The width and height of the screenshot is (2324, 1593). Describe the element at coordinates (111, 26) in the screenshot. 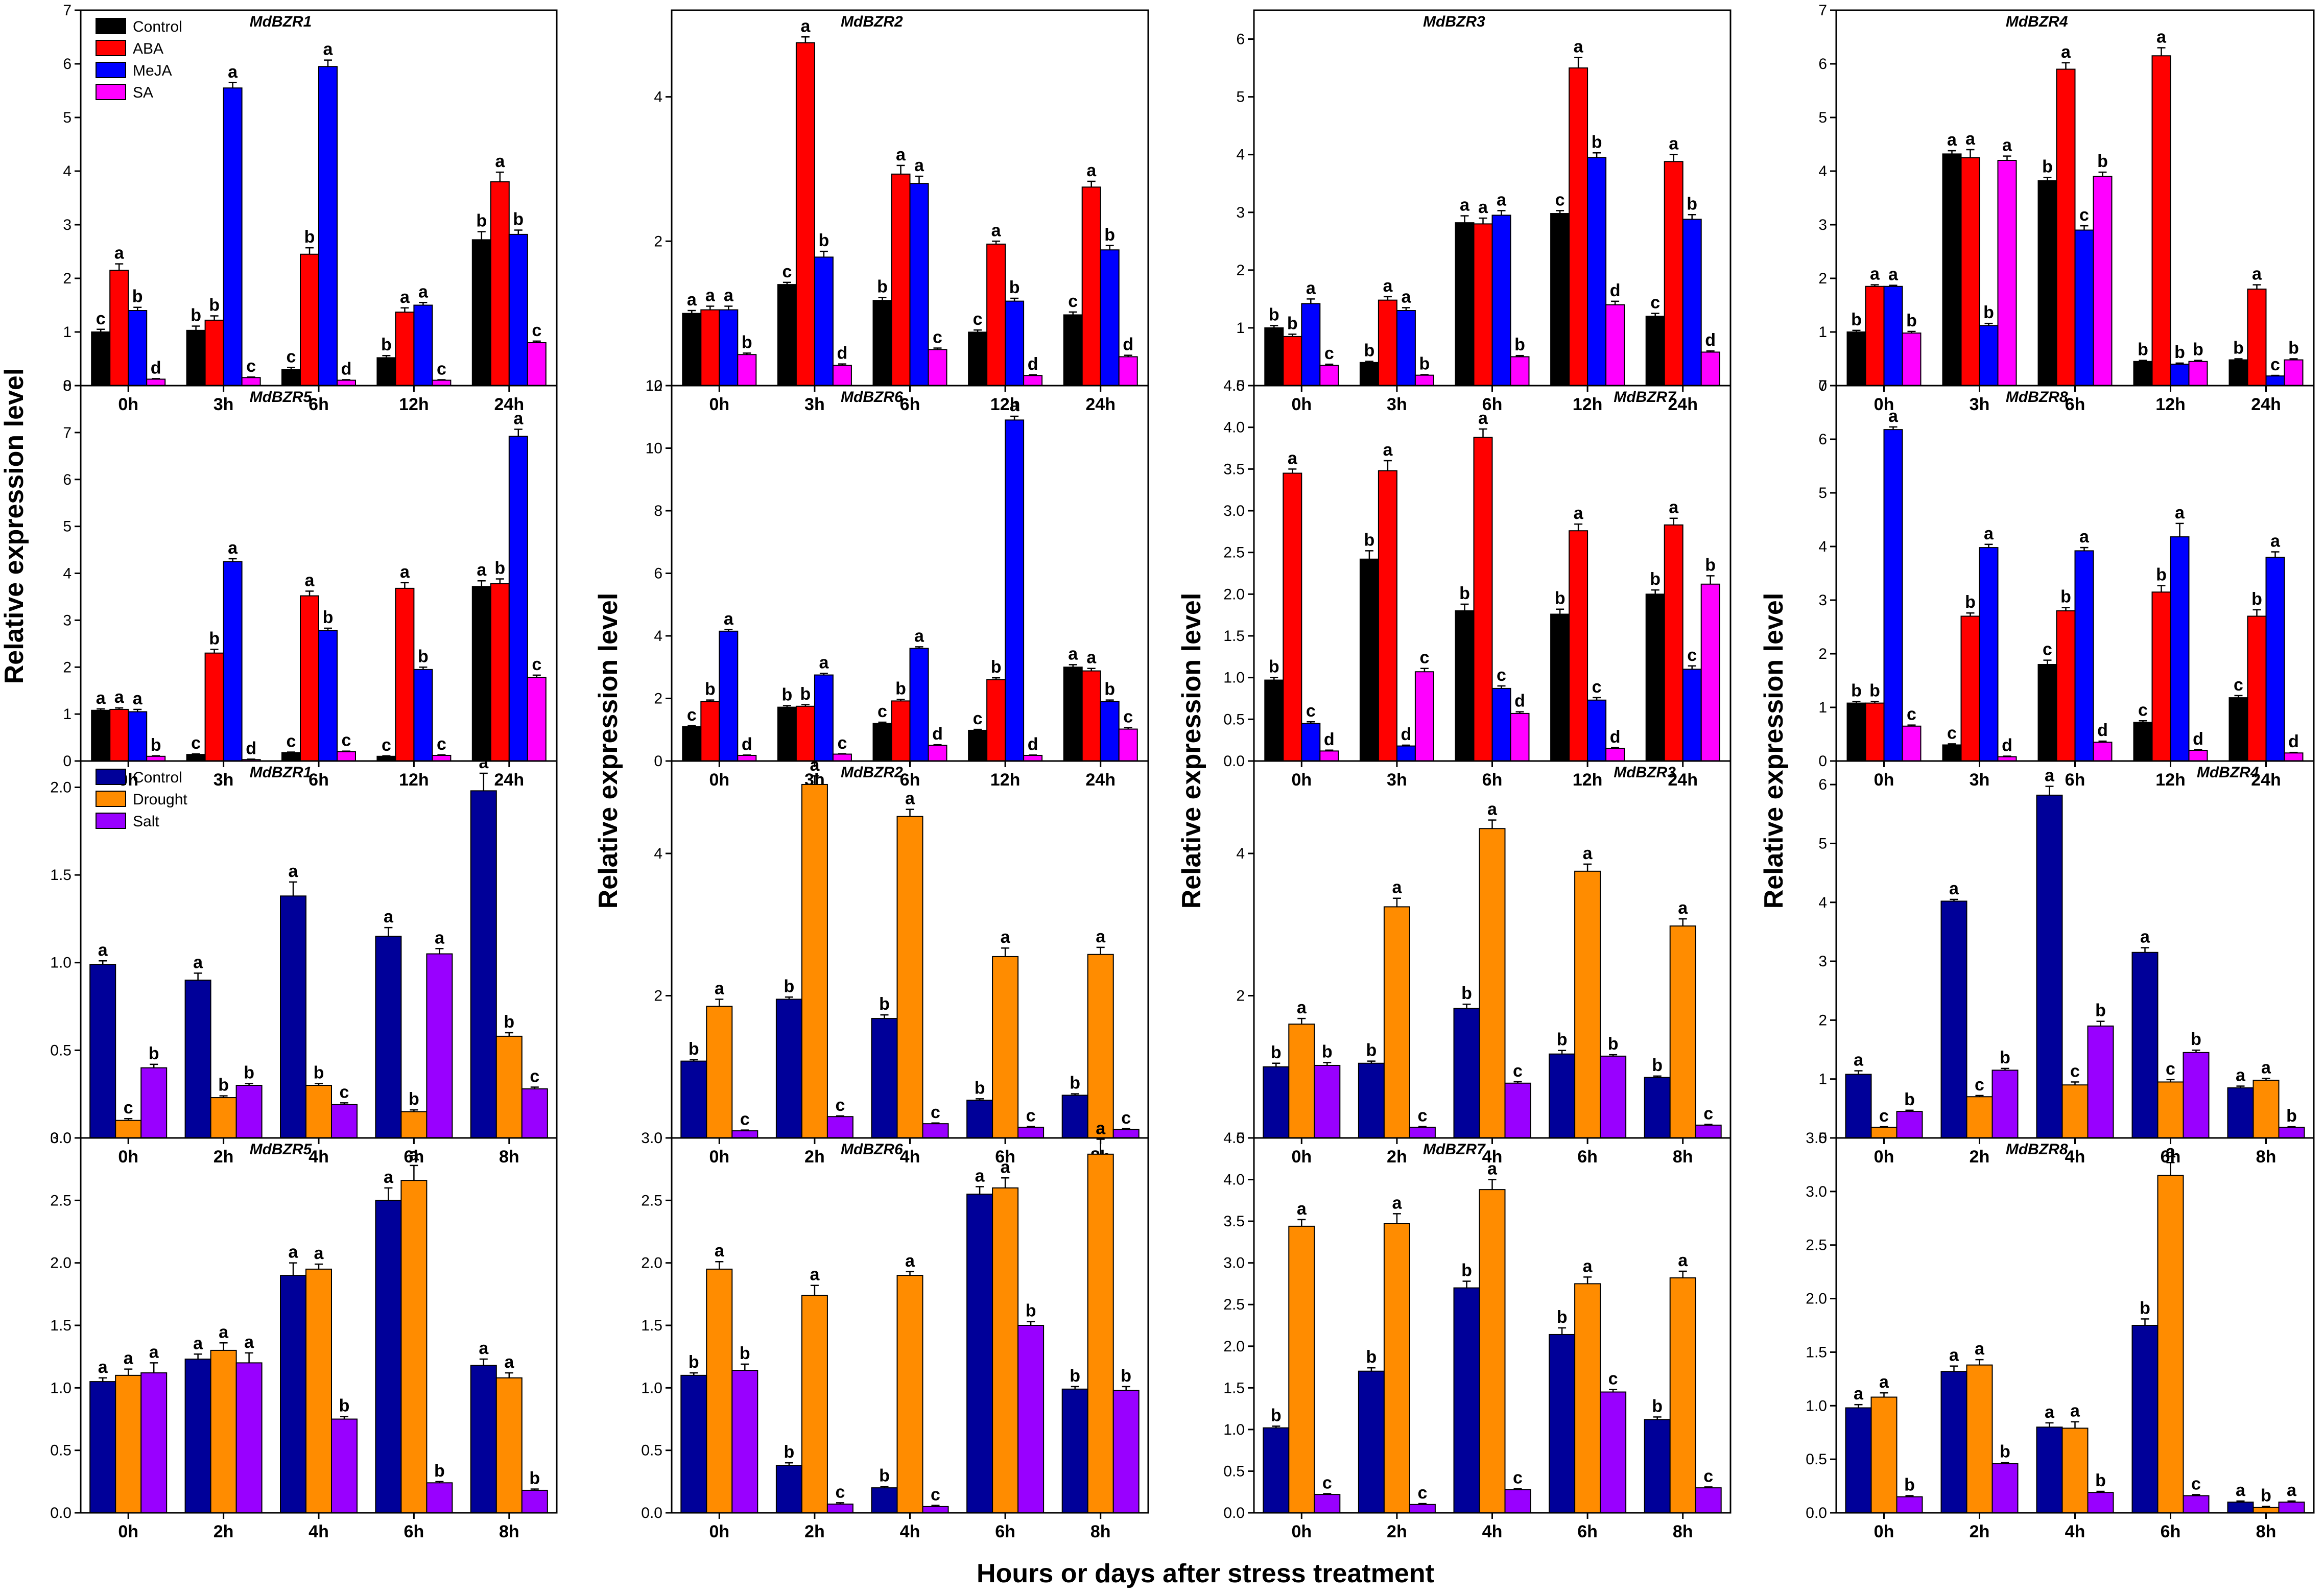

I see `legend-swatch` at that location.